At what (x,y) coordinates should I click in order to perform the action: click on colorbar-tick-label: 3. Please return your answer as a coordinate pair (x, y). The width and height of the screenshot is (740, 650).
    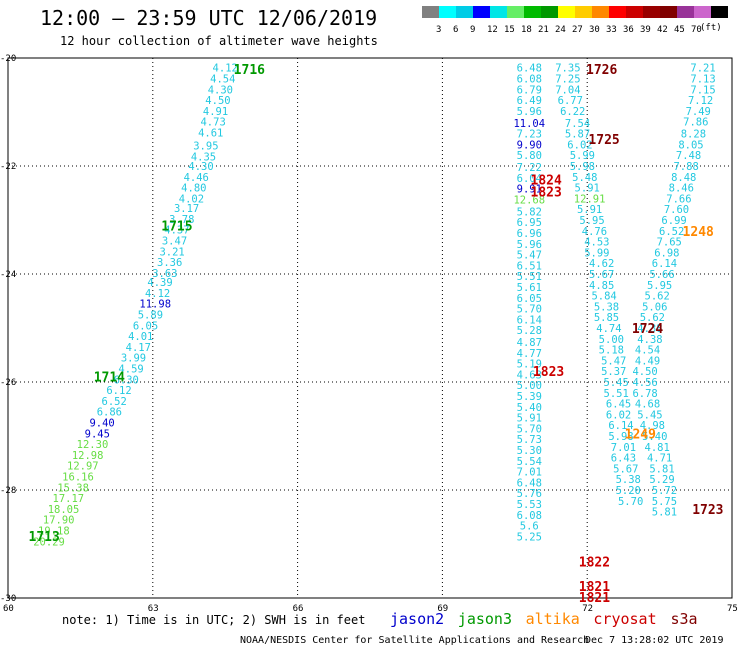
    Looking at the image, I should click on (438, 30).